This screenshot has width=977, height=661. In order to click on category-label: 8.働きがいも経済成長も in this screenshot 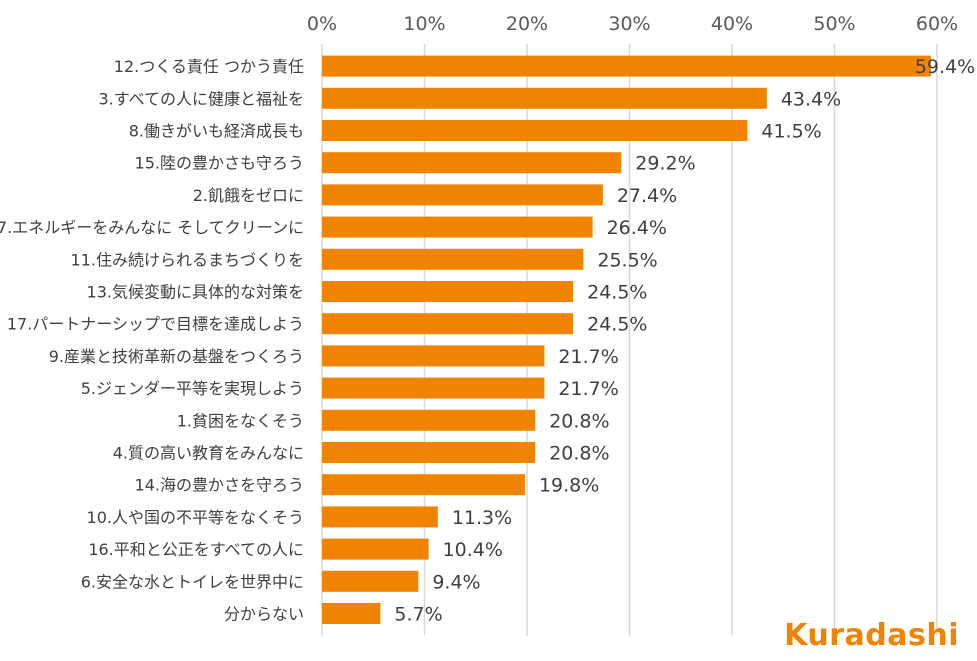, I will do `click(216, 131)`.